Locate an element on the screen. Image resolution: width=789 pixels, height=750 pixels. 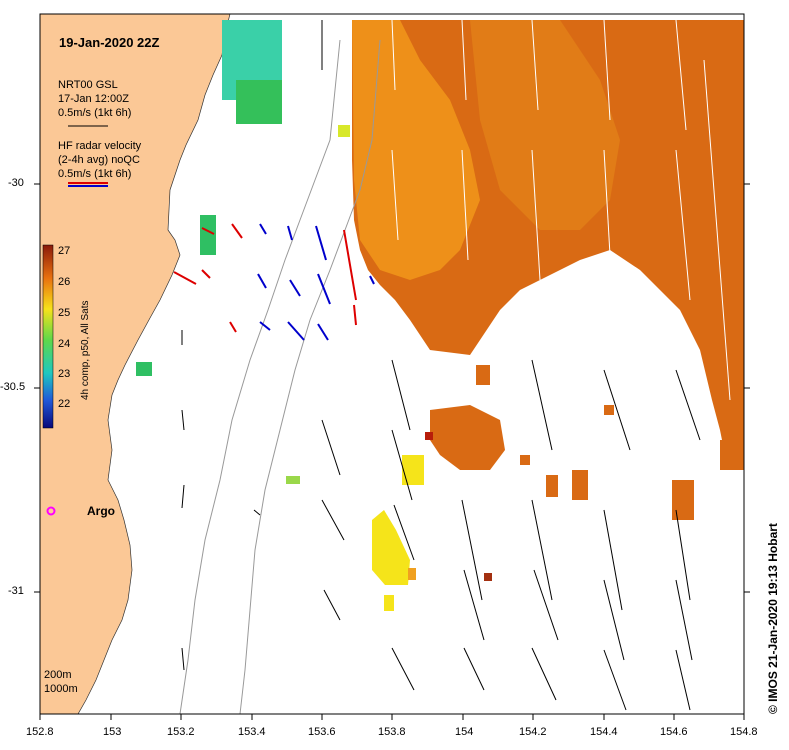
x-tick-label: 153.4 is located at coordinates (252, 732).